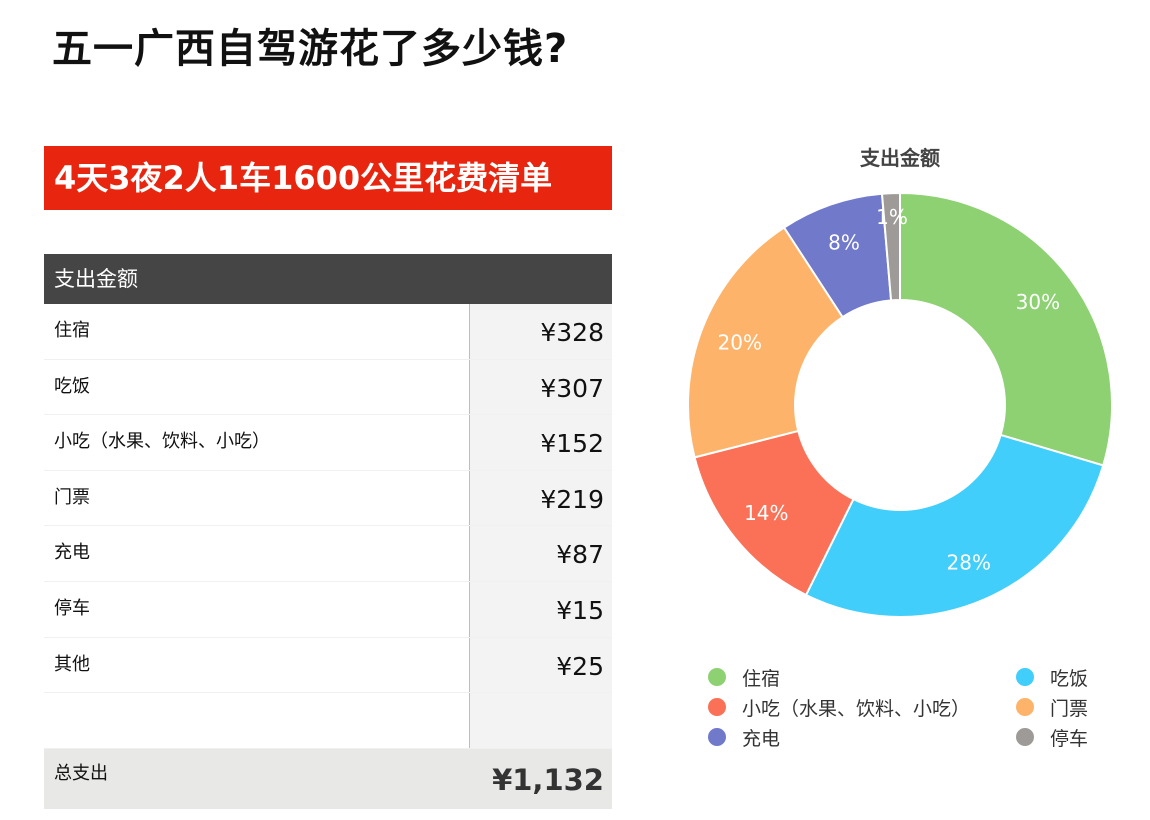 The height and width of the screenshot is (820, 1150). What do you see at coordinates (257, 498) in the screenshot?
I see `row-label: 门票` at bounding box center [257, 498].